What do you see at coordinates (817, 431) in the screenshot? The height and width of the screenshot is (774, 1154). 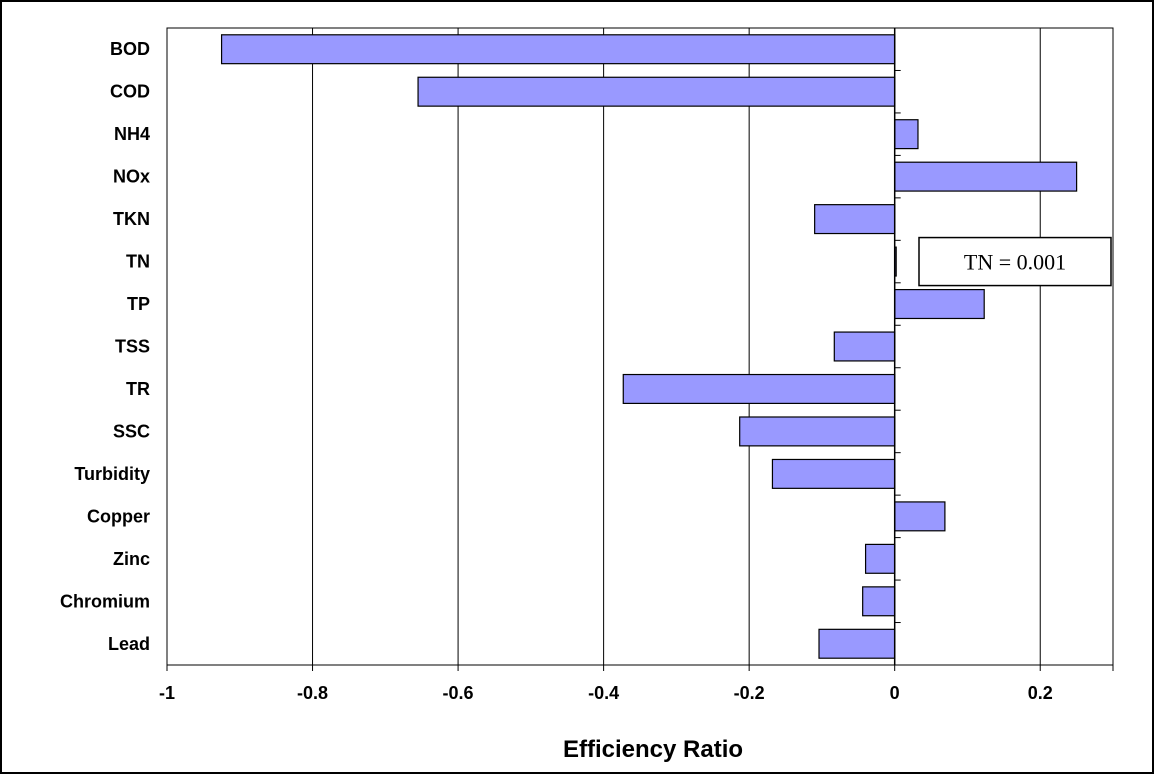 I see `bar-ssc` at bounding box center [817, 431].